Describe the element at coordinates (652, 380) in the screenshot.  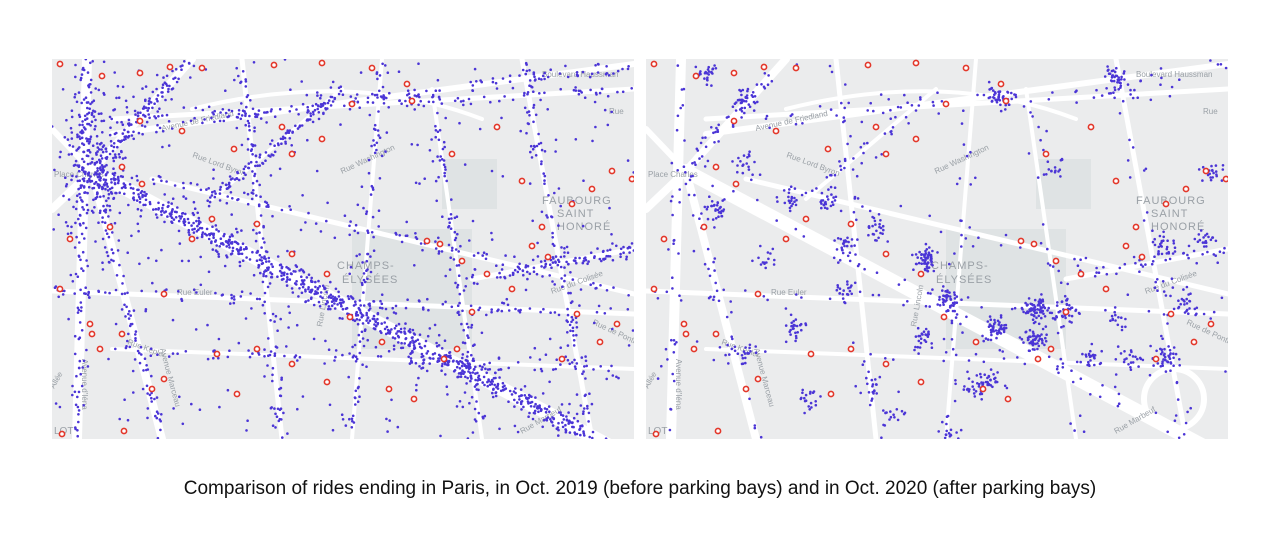
I see `label-allee: Allée` at that location.